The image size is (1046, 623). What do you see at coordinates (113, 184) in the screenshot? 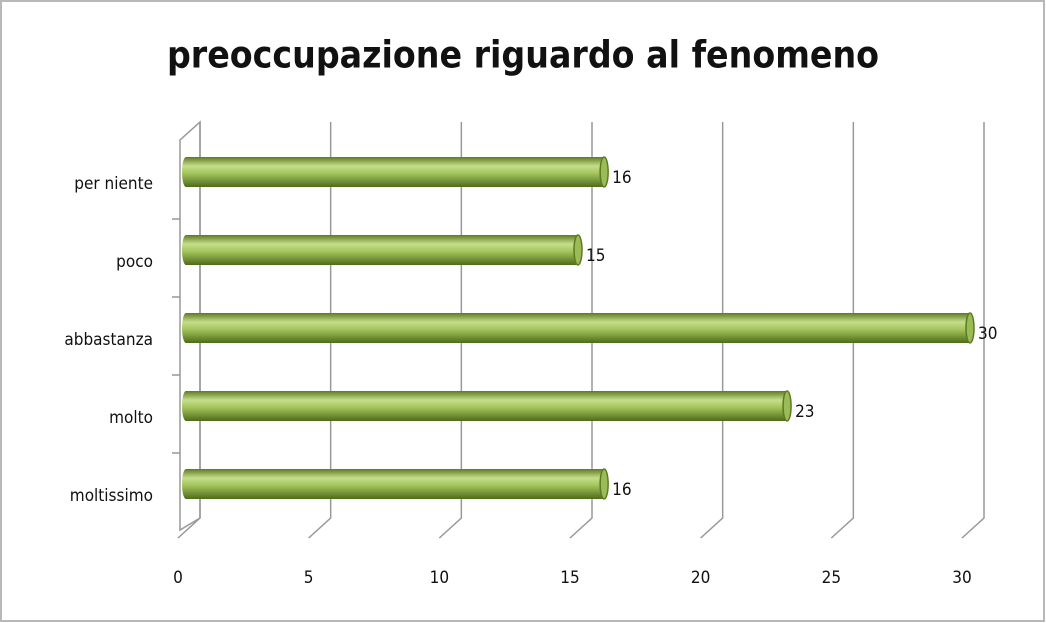
I see `y-tick-label: per niente` at bounding box center [113, 184].